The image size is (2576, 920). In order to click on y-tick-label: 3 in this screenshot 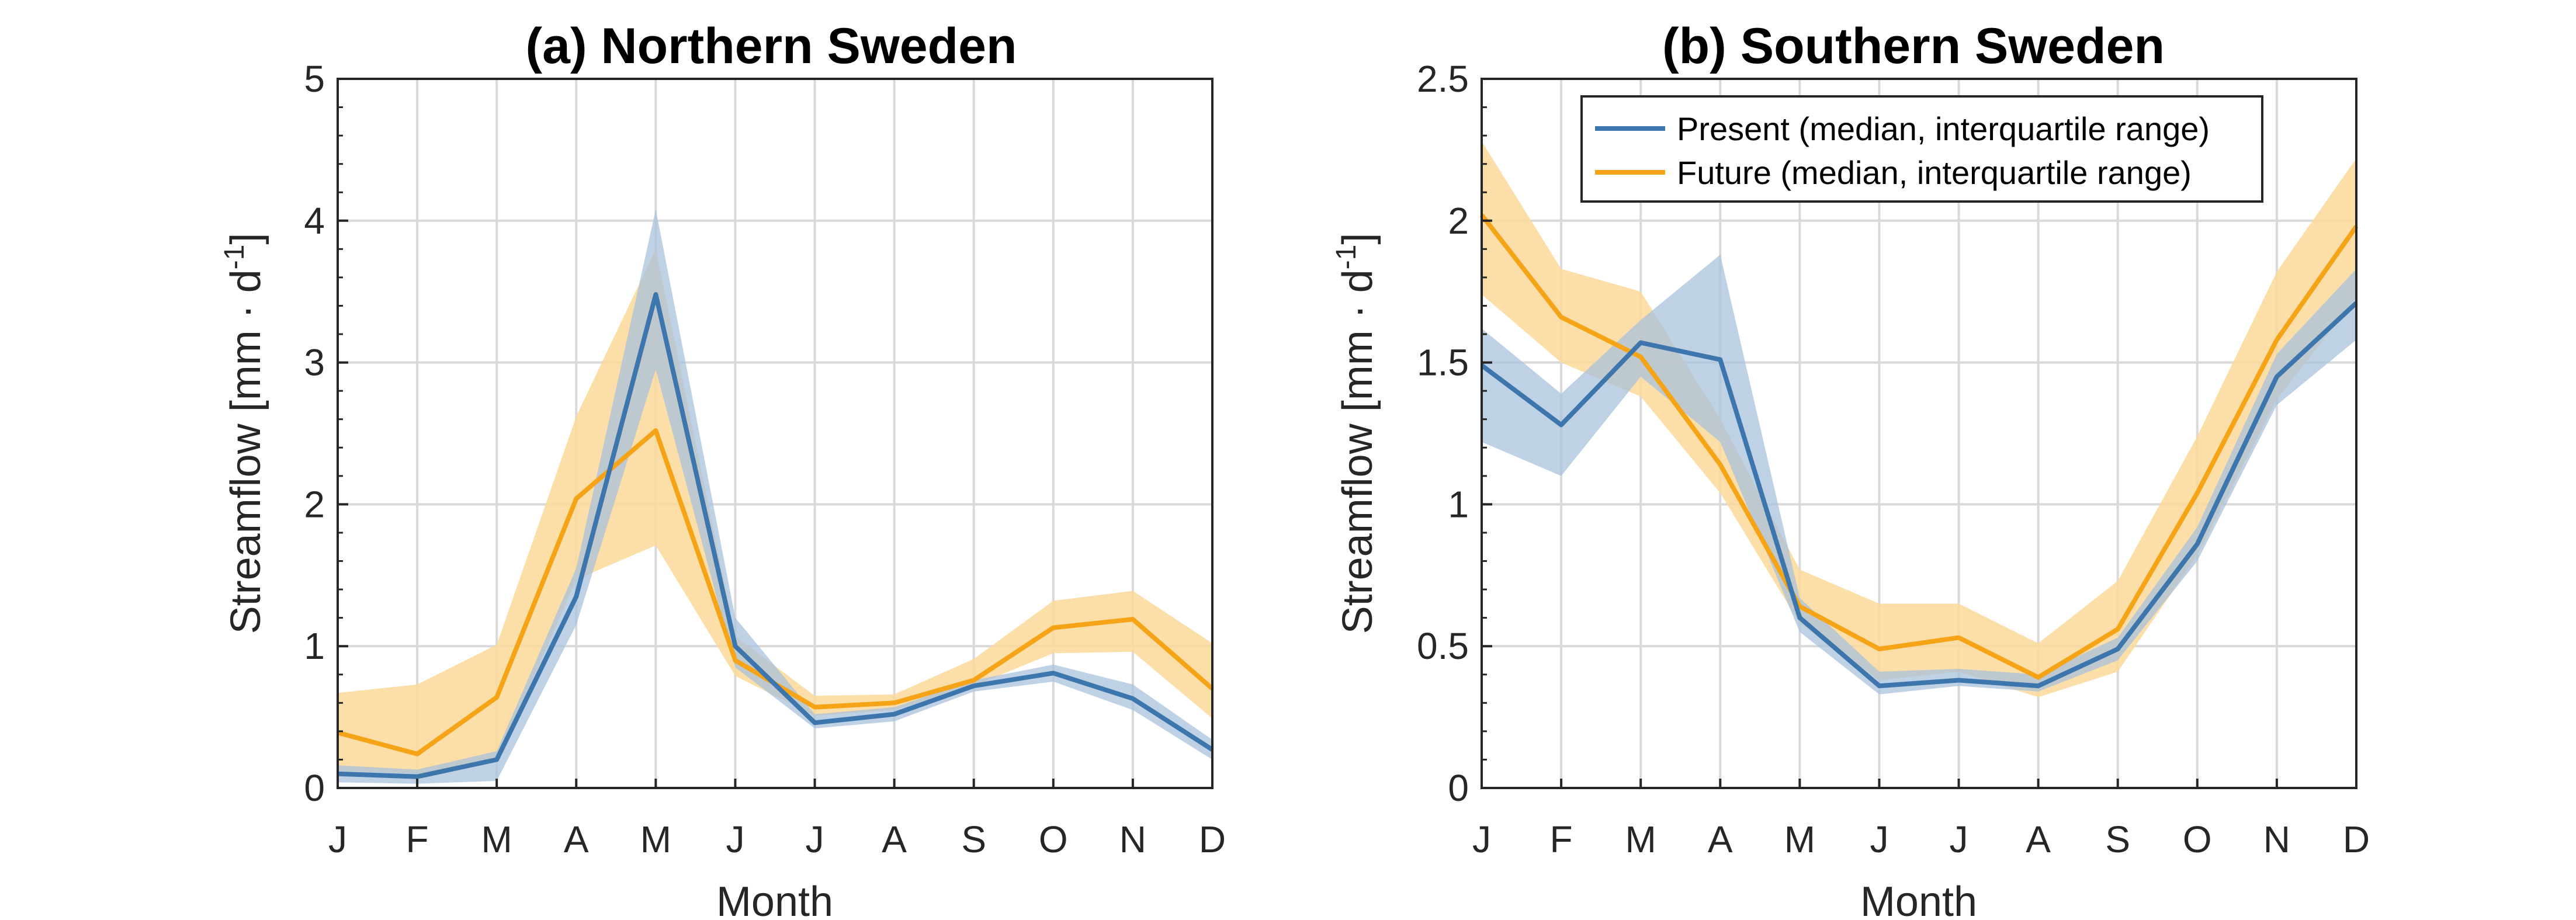, I will do `click(314, 363)`.